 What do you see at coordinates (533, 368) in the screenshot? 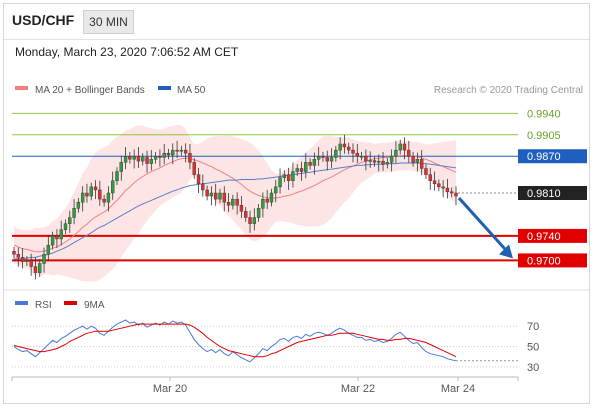
I see `rsi-tick-30: 30` at bounding box center [533, 368].